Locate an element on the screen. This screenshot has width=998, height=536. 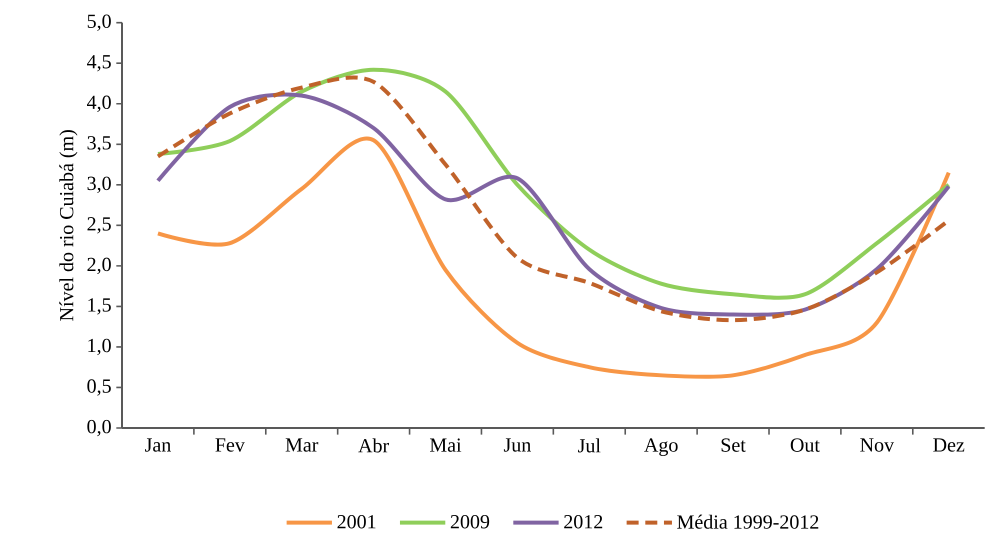
x-tick-label: Jun is located at coordinates (517, 445).